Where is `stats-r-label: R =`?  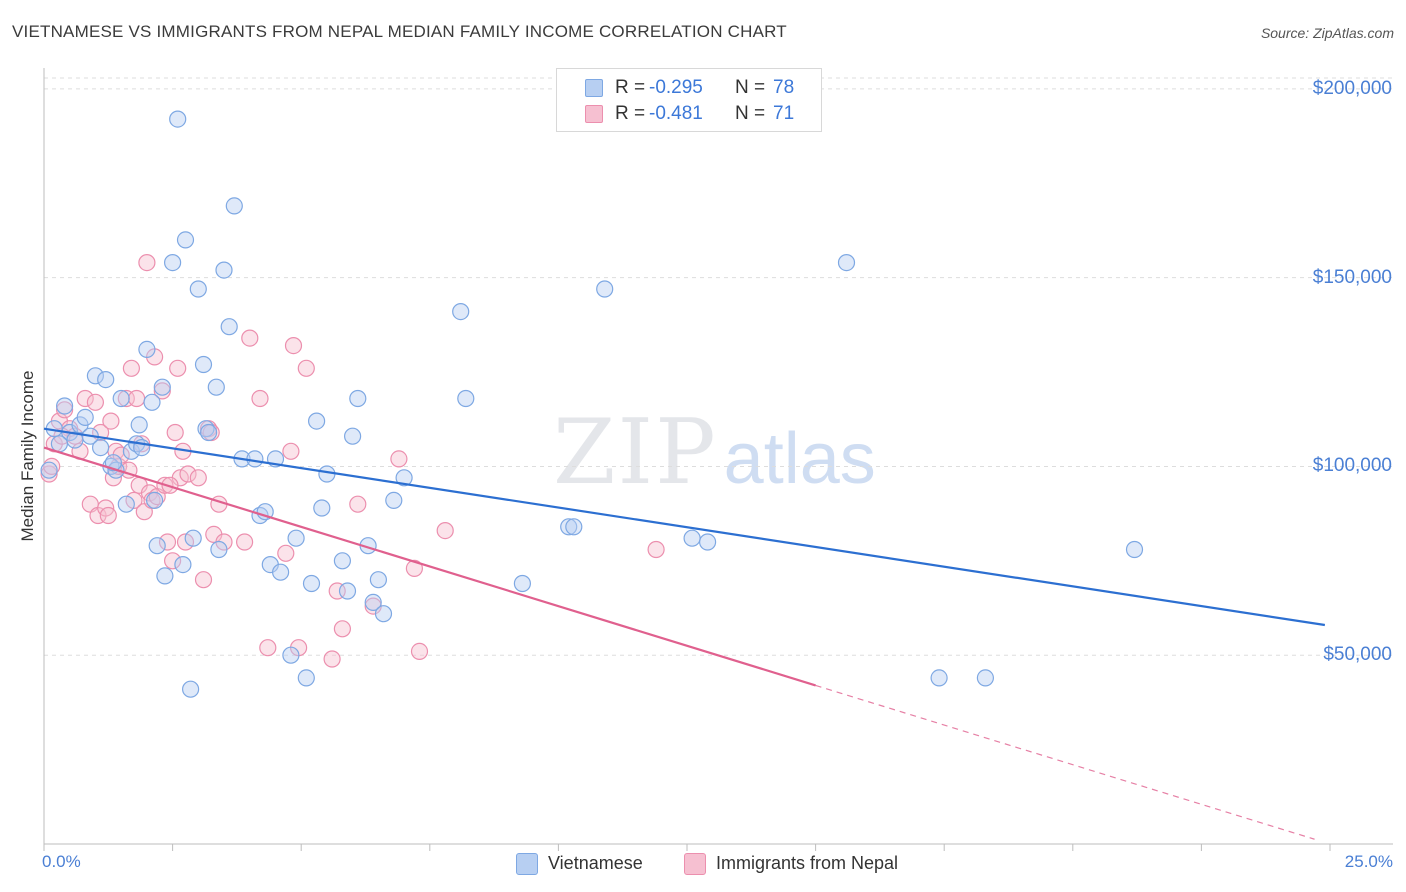
stats-r-label: R = is located at coordinates (630, 113).